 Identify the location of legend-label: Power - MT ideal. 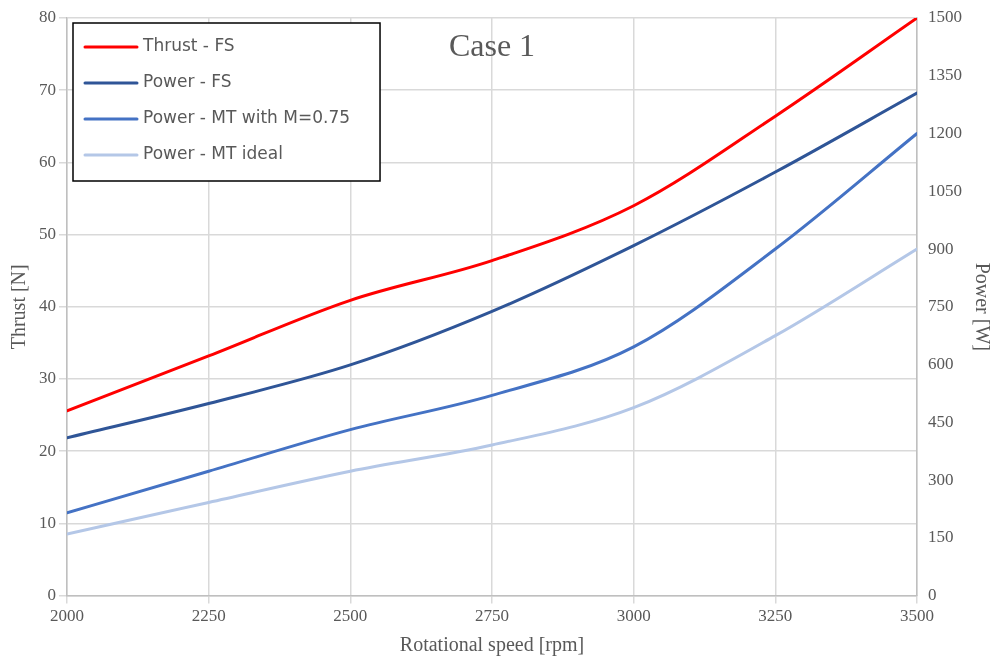
(213, 153).